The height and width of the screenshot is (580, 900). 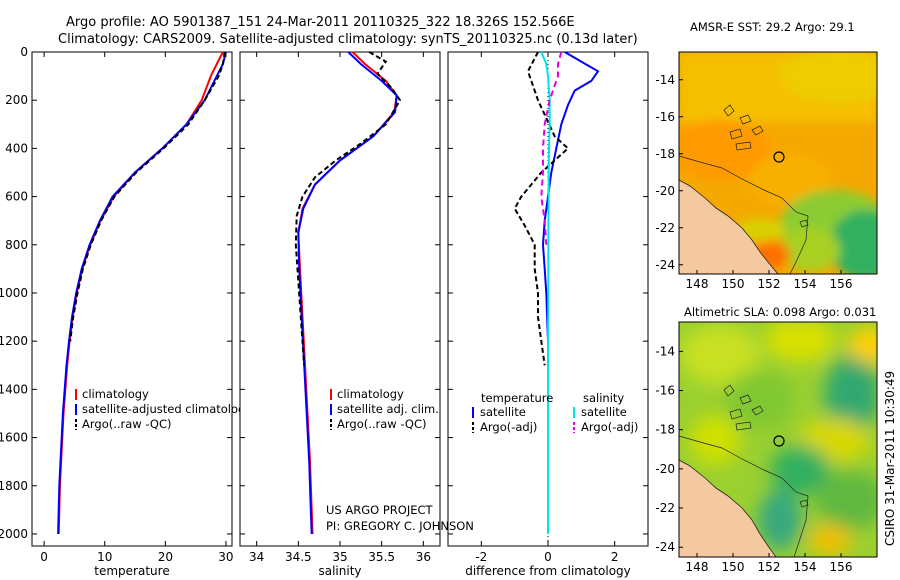 I want to click on sla-map-frame, so click(x=778, y=439).